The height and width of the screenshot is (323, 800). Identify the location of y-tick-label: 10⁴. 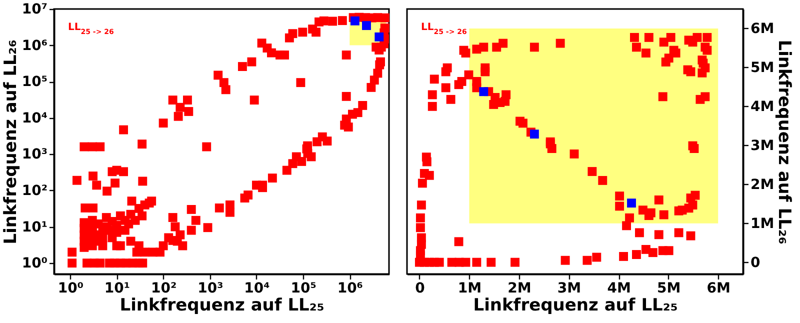
(35, 118).